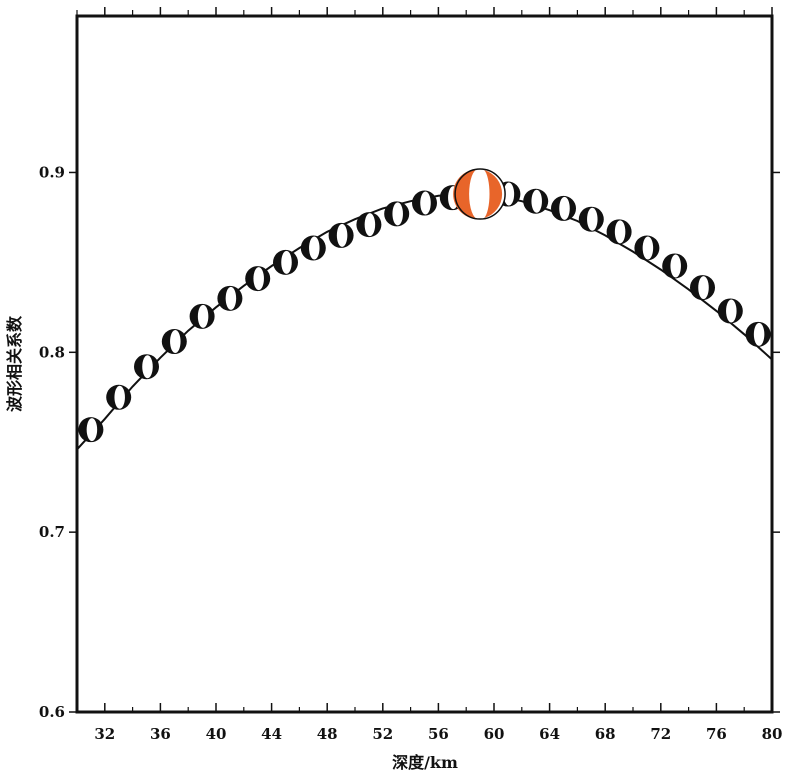 This screenshot has height=774, width=794. What do you see at coordinates (271, 734) in the screenshot?
I see `x-tick-label: 44` at bounding box center [271, 734].